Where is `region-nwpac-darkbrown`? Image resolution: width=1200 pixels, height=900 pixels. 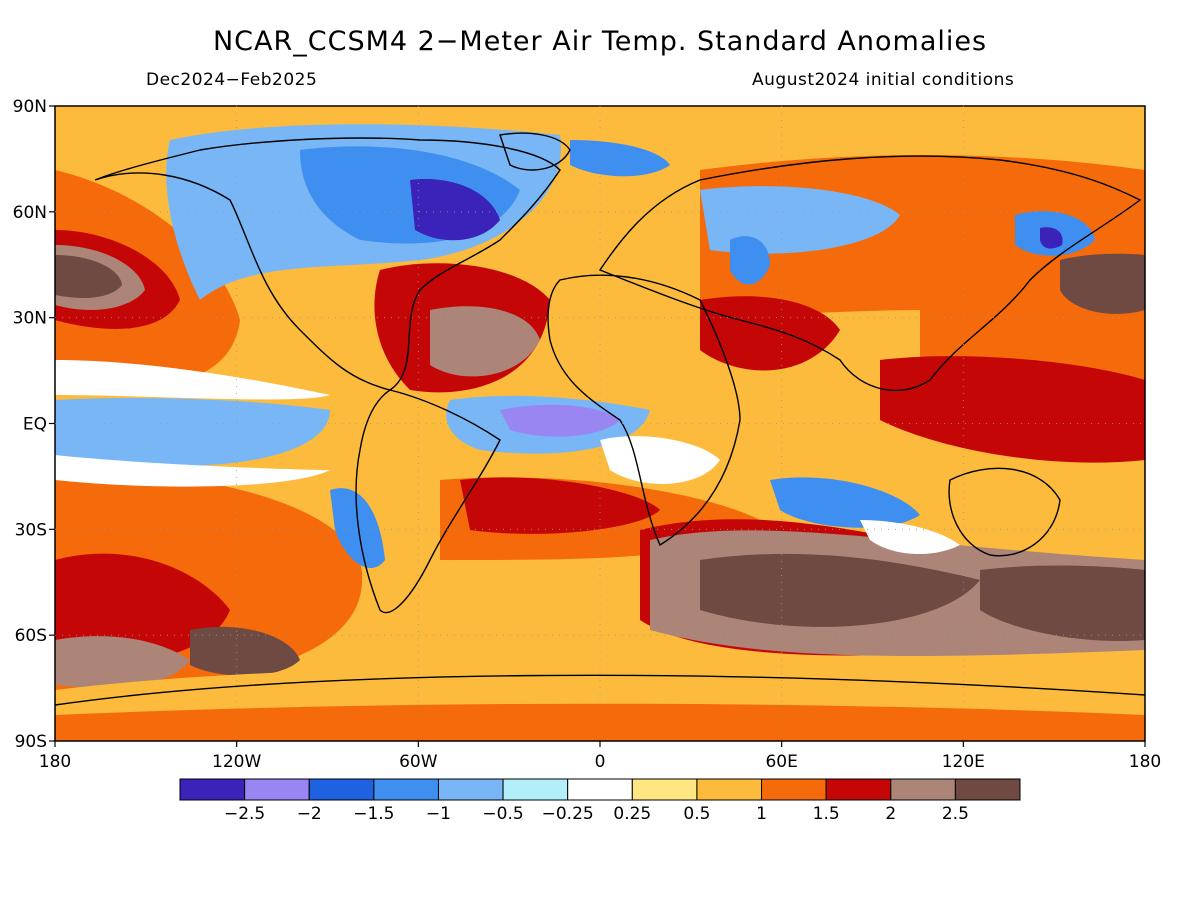 region-nwpac-darkbrown is located at coordinates (1102, 283).